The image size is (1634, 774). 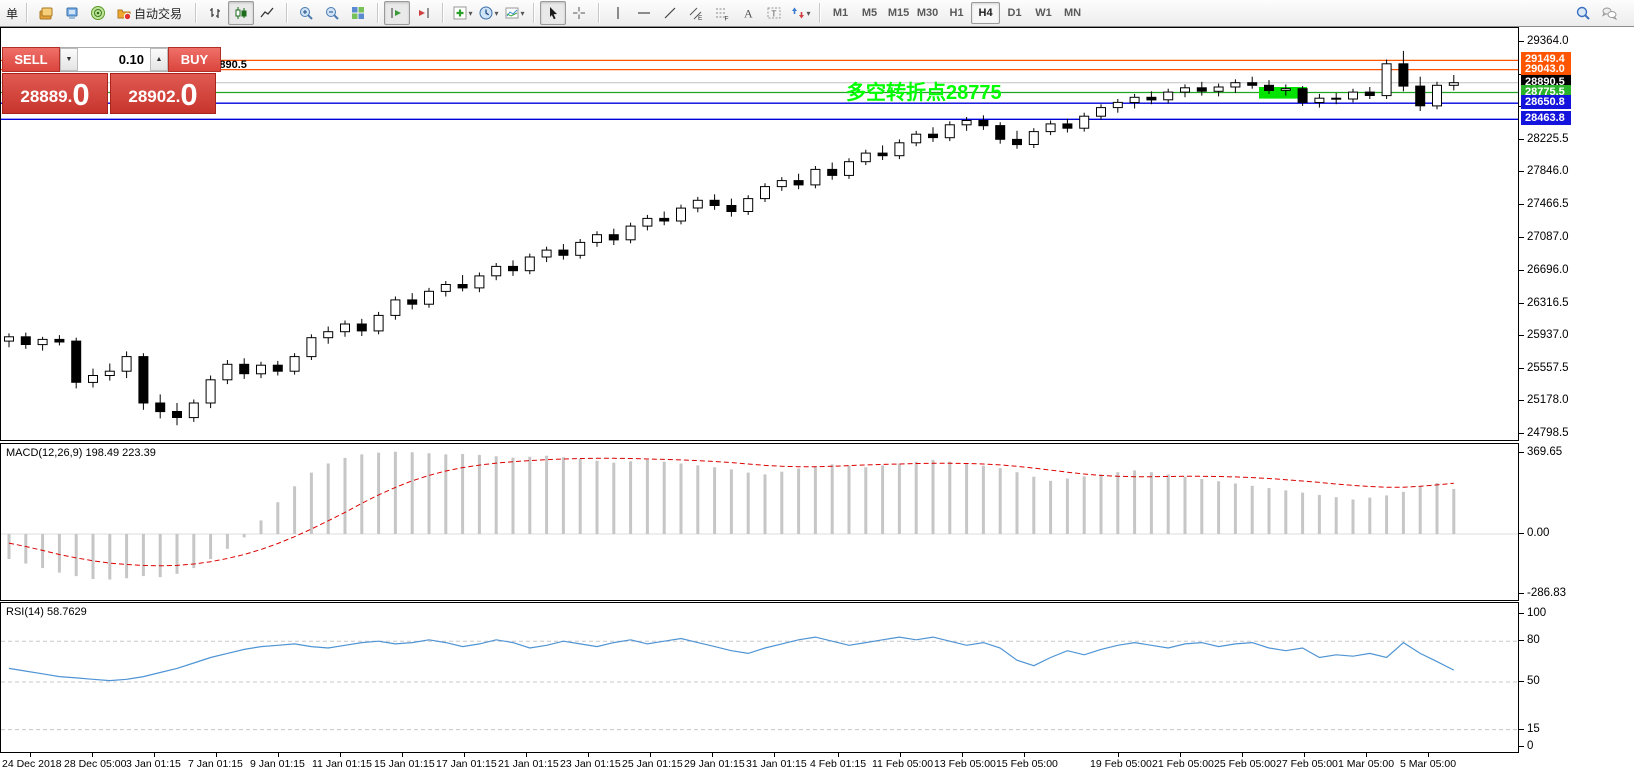 What do you see at coordinates (267, 13) in the screenshot?
I see `line-chart-button` at bounding box center [267, 13].